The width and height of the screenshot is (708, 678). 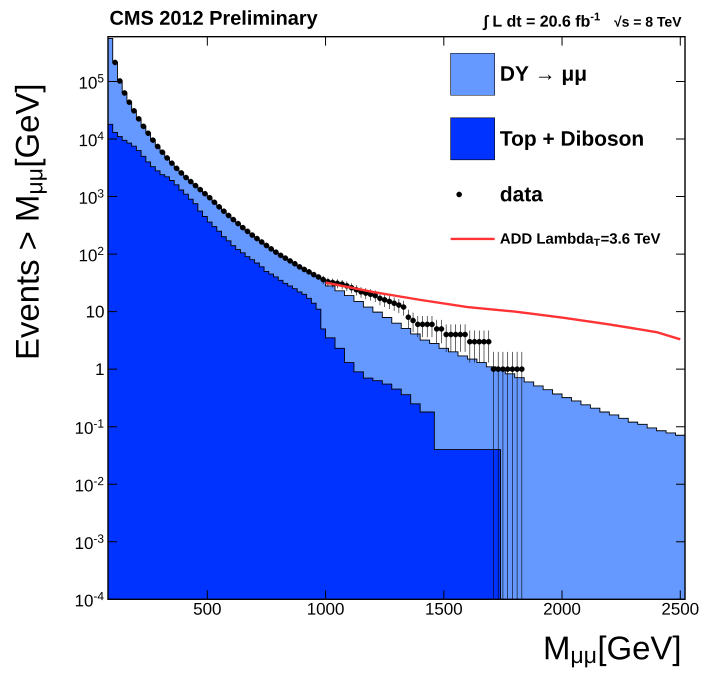 What do you see at coordinates (521, 194) in the screenshot?
I see `legend-label: data` at bounding box center [521, 194].